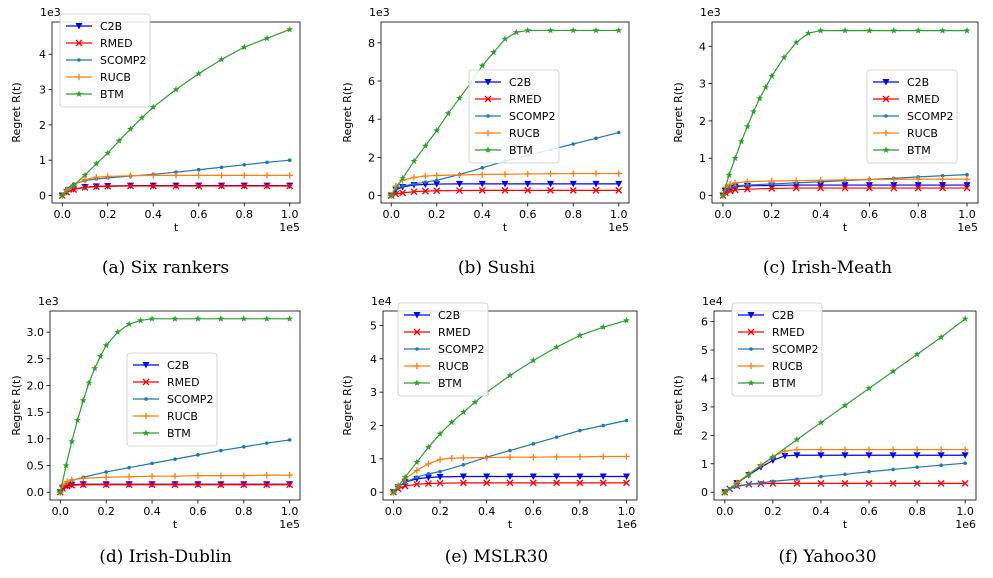 Image resolution: width=993 pixels, height=578 pixels. What do you see at coordinates (510, 484) in the screenshot?
I see `series-c2b` at bounding box center [510, 484].